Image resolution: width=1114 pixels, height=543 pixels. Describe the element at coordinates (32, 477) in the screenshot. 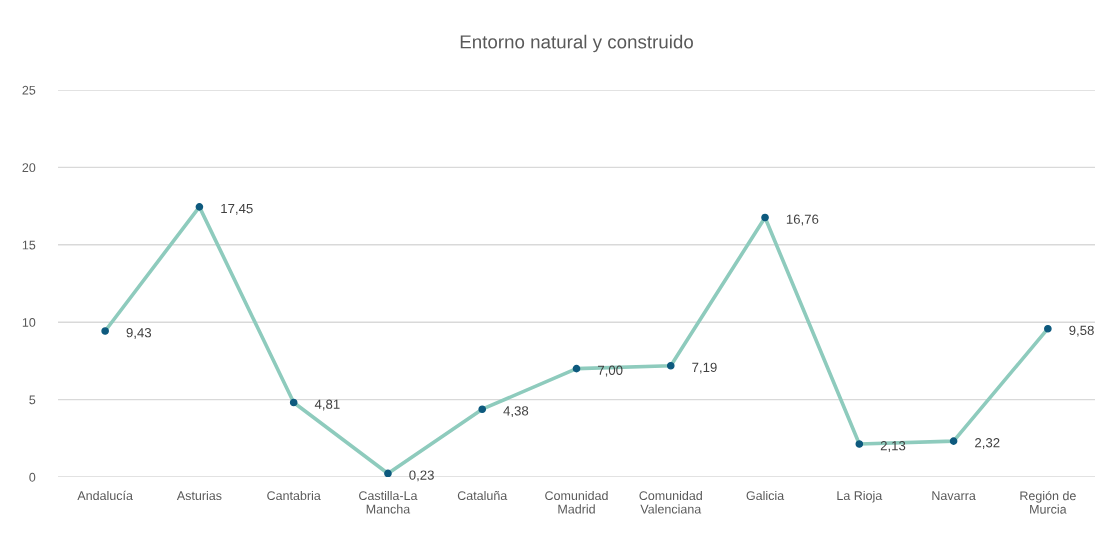

I see `y-tick-label: 0` at that location.